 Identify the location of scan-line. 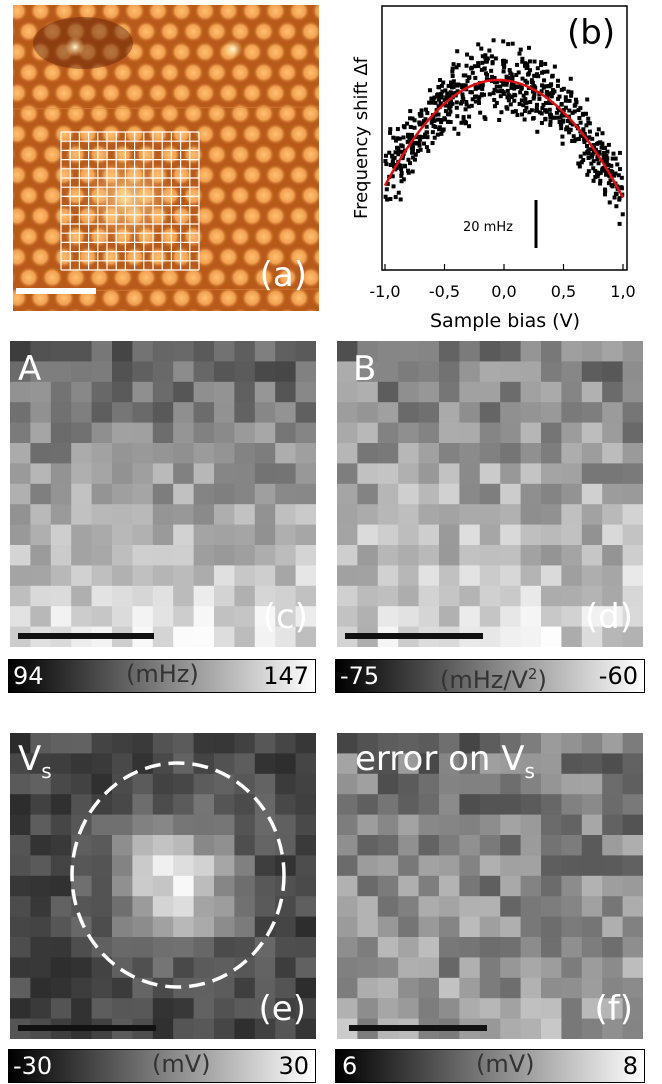
(166, 108).